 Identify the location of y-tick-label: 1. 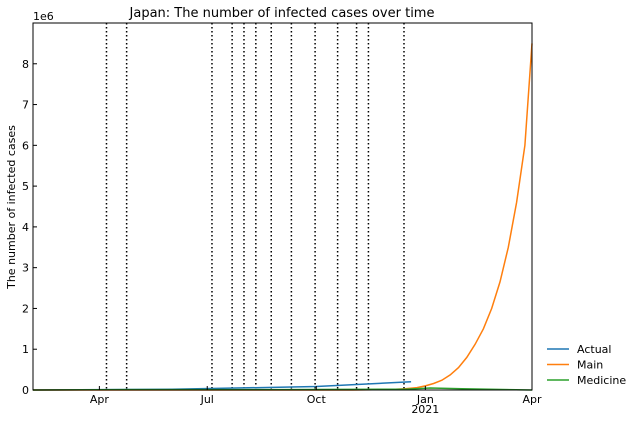
(25, 349).